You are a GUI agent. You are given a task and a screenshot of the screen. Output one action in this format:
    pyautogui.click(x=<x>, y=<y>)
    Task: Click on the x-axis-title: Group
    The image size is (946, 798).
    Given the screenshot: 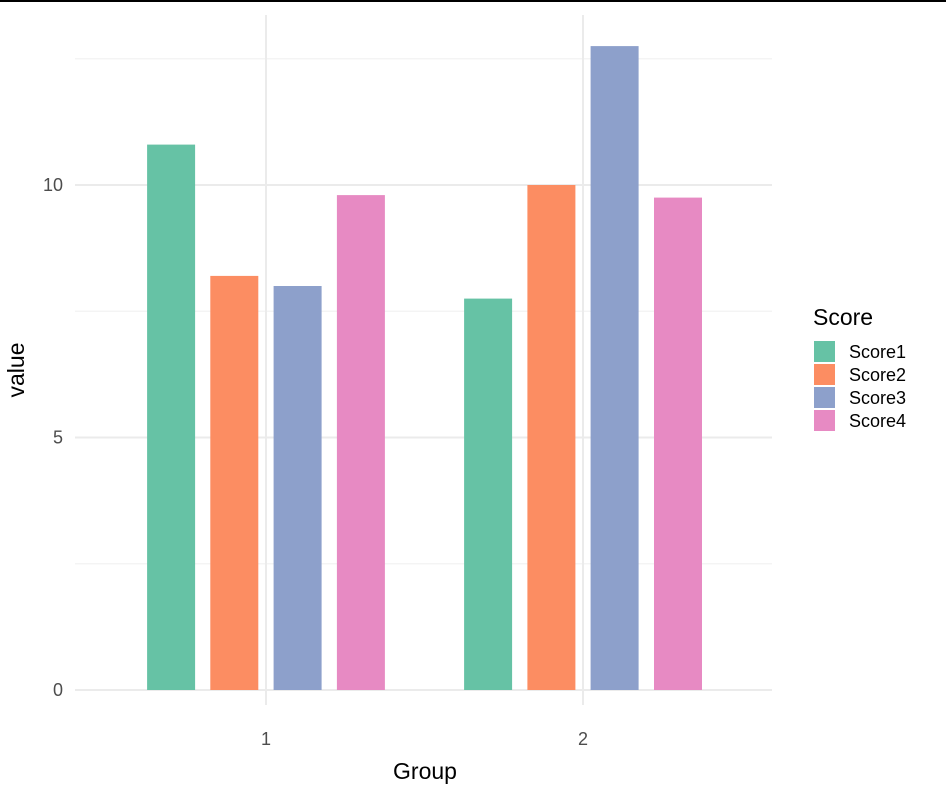 What is the action you would take?
    pyautogui.click(x=425, y=771)
    